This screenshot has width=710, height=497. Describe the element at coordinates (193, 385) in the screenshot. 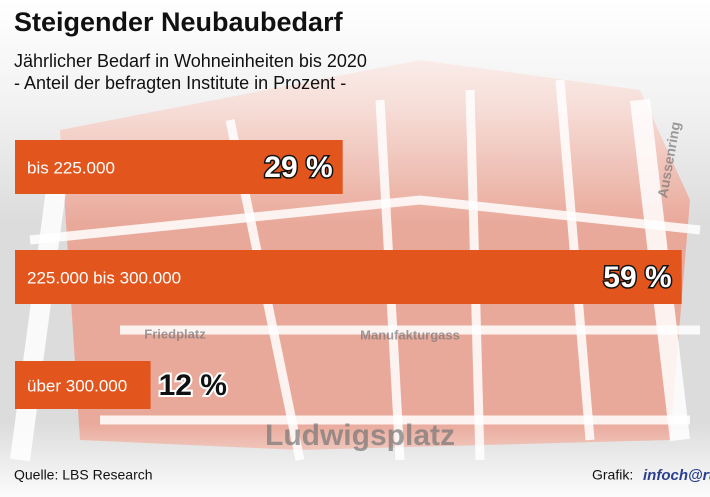

I see `value-label: 12 %` at that location.